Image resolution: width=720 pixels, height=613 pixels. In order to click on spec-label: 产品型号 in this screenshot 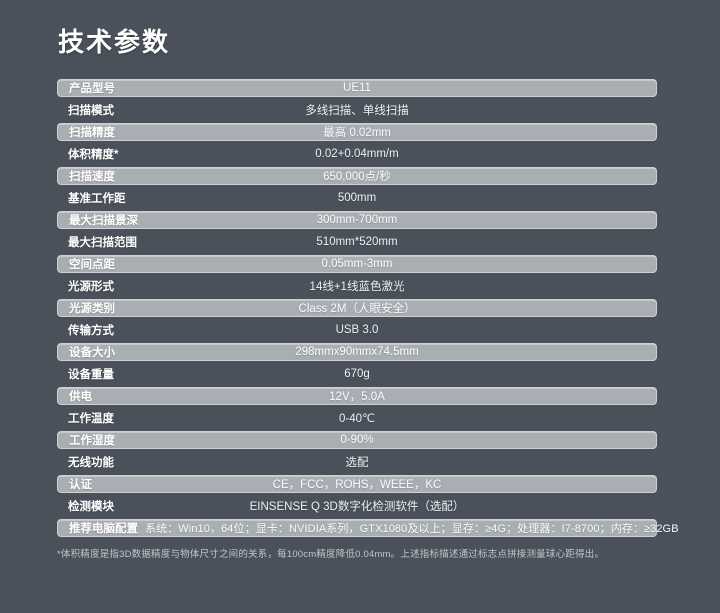, I will do `click(92, 89)`.